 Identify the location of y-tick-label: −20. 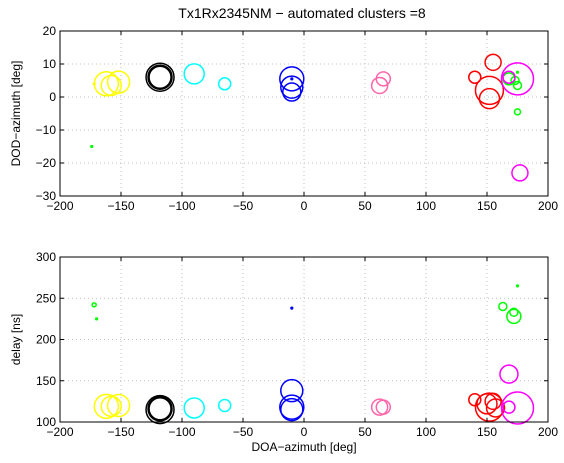
(46, 163).